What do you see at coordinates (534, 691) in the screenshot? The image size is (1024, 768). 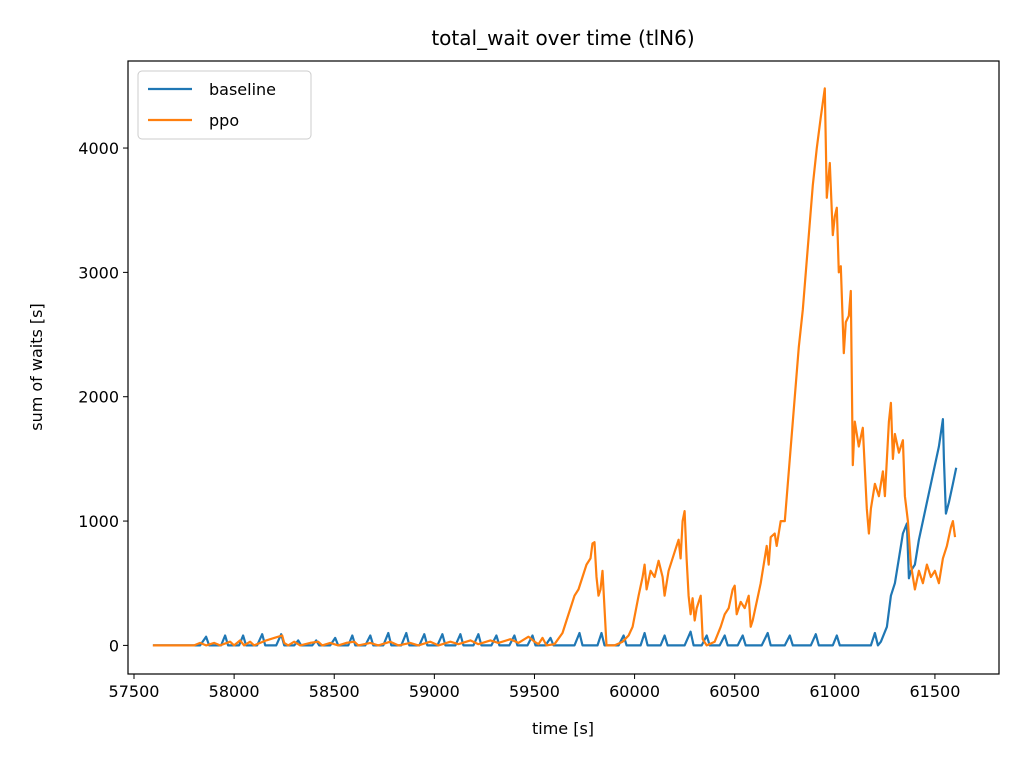 I see `x-tick-label: 59500` at bounding box center [534, 691].